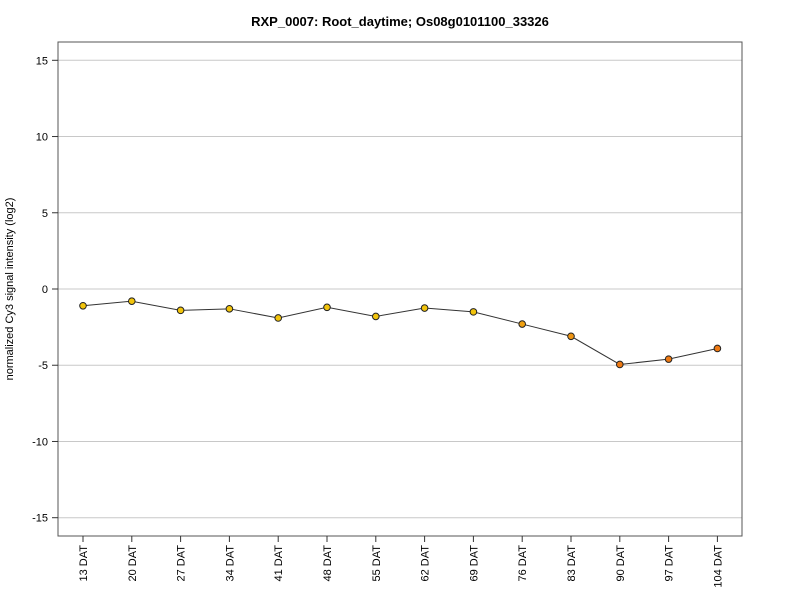 The height and width of the screenshot is (605, 800). What do you see at coordinates (718, 566) in the screenshot?
I see `x-tick-label: 104 DAT` at bounding box center [718, 566].